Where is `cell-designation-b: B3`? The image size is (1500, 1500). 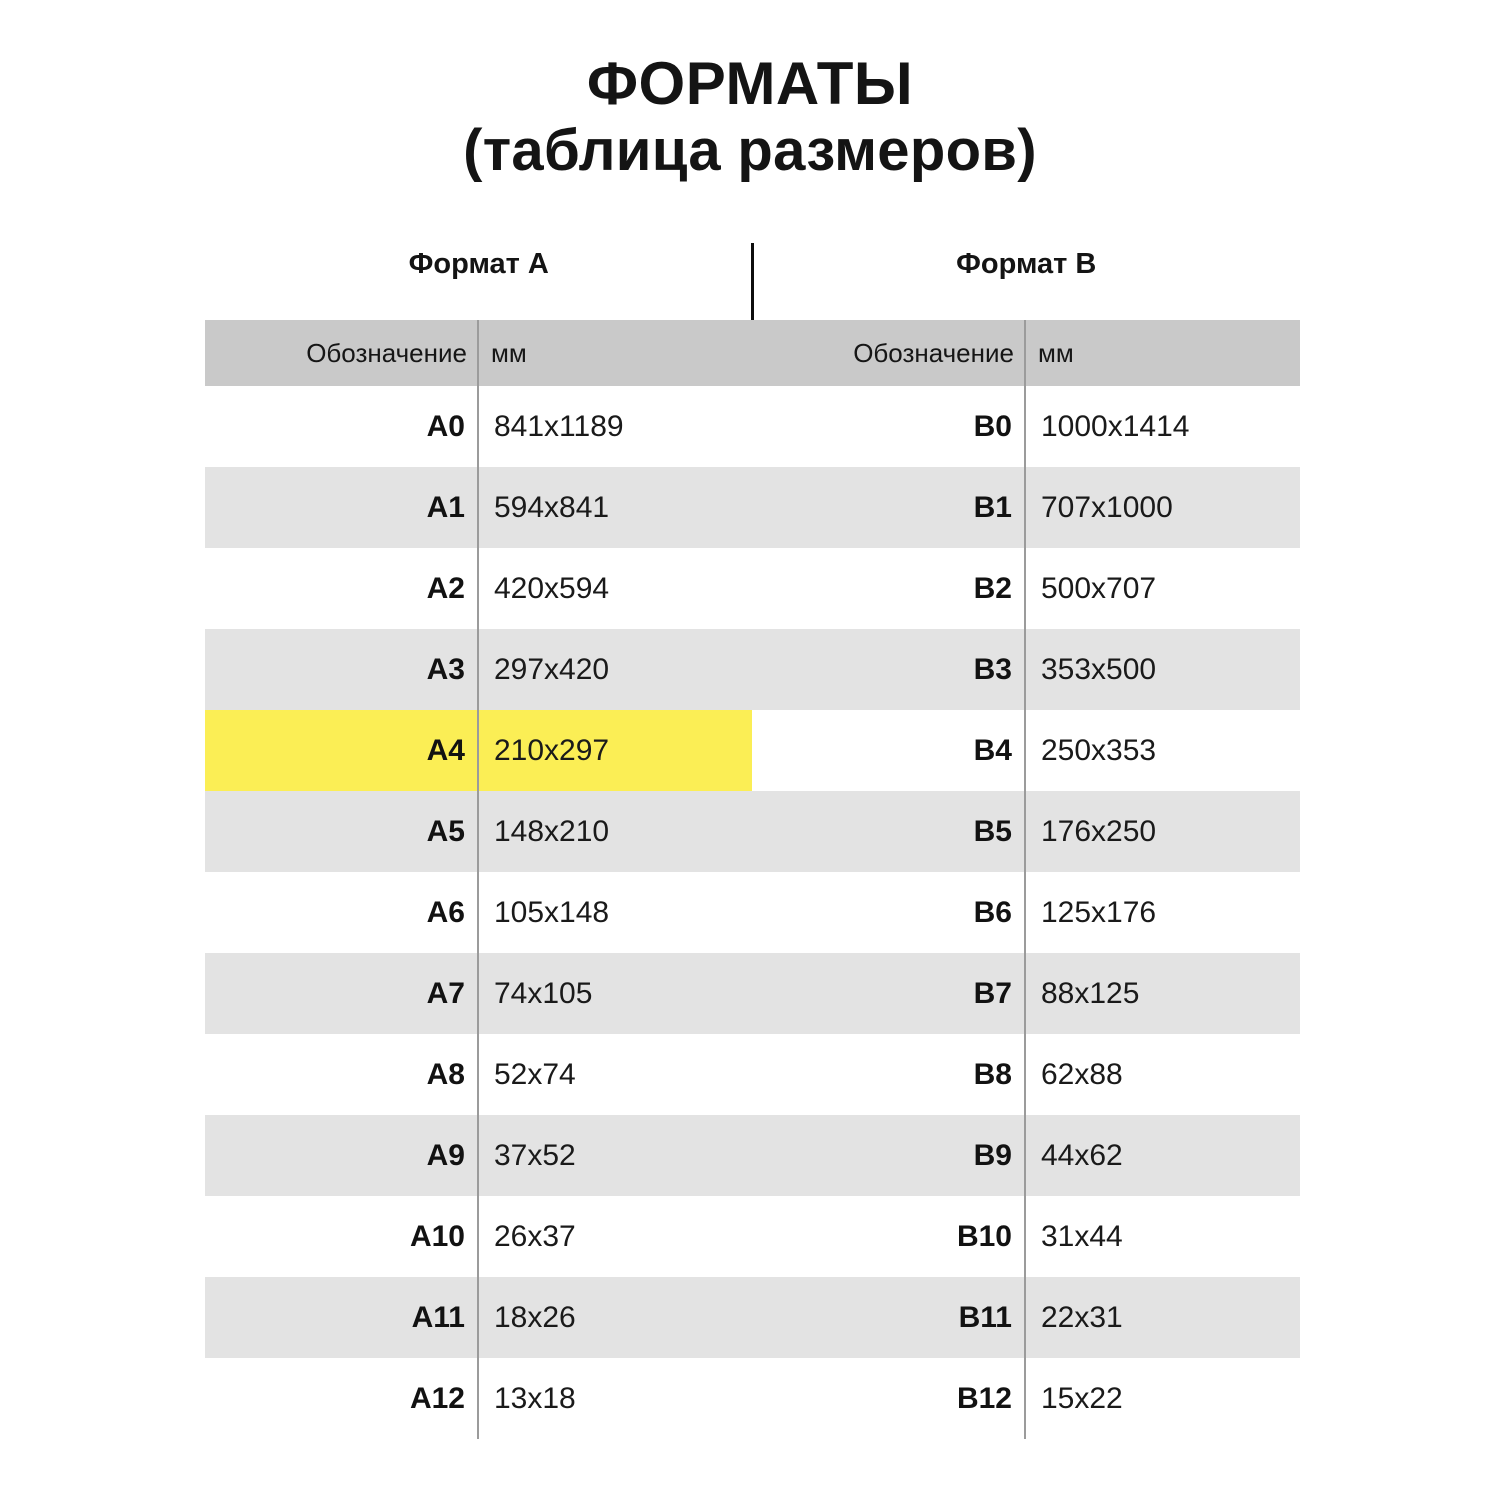
cell-designation-b: B3 is located at coordinates (992, 669).